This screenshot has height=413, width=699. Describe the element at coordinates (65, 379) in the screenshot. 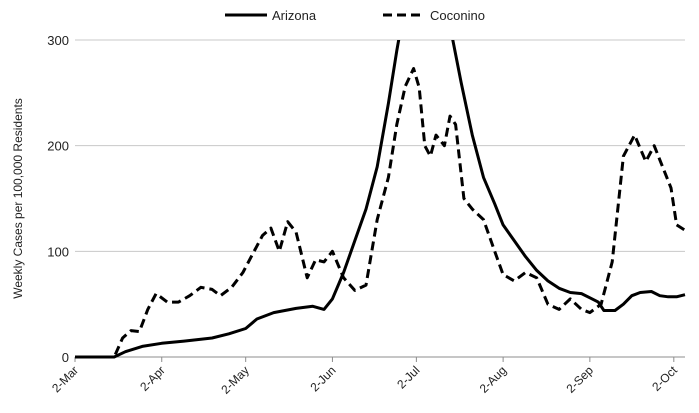

I see `x-tick-label: 2-Mar` at that location.